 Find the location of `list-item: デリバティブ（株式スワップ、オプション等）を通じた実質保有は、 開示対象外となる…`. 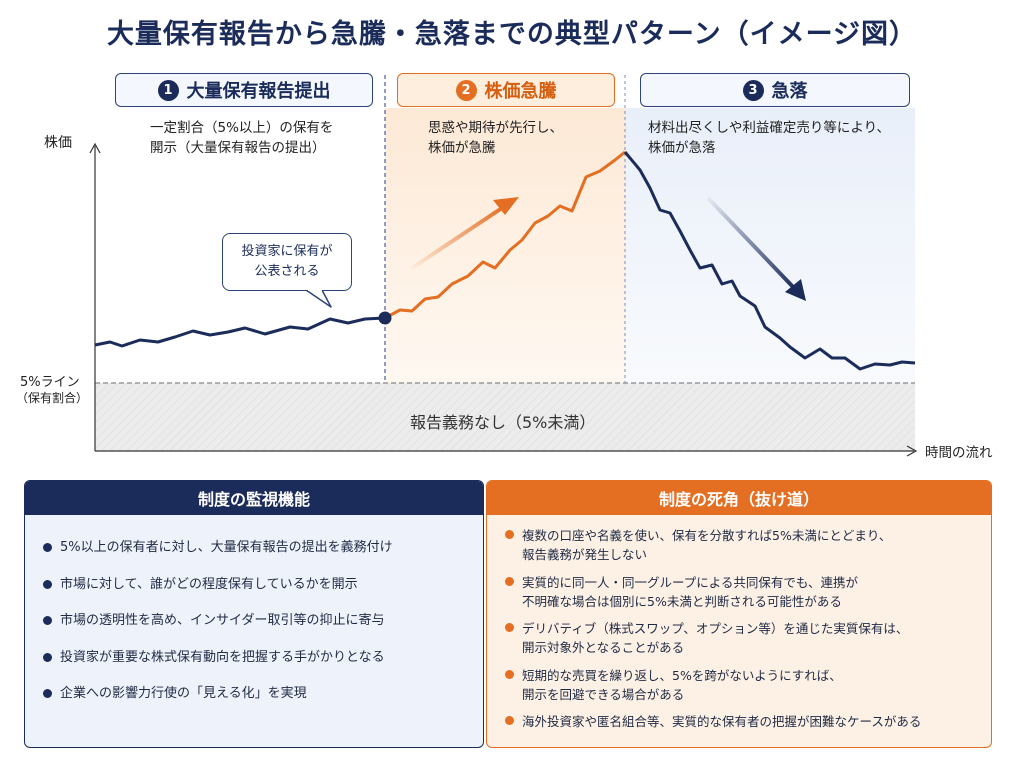

list-item: デリバティブ（株式スワップ、オプション等）を通じた実質保有は、 開示対象外となる… is located at coordinates (748, 638).